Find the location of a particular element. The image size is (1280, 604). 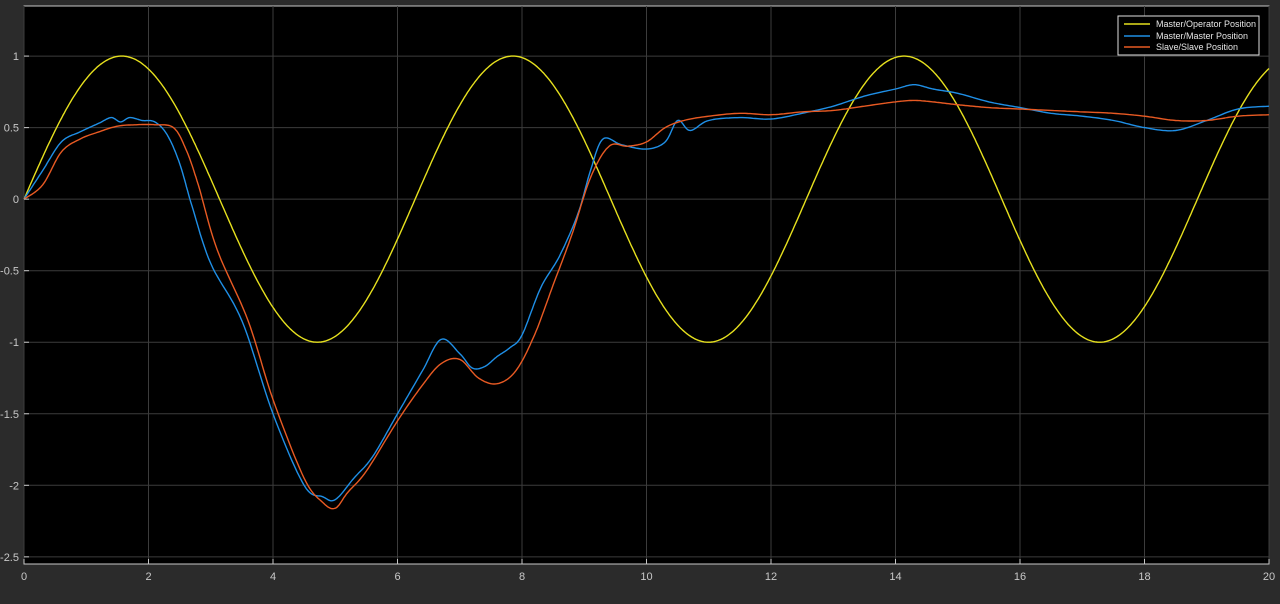

x-tick-label: 12 is located at coordinates (771, 577).